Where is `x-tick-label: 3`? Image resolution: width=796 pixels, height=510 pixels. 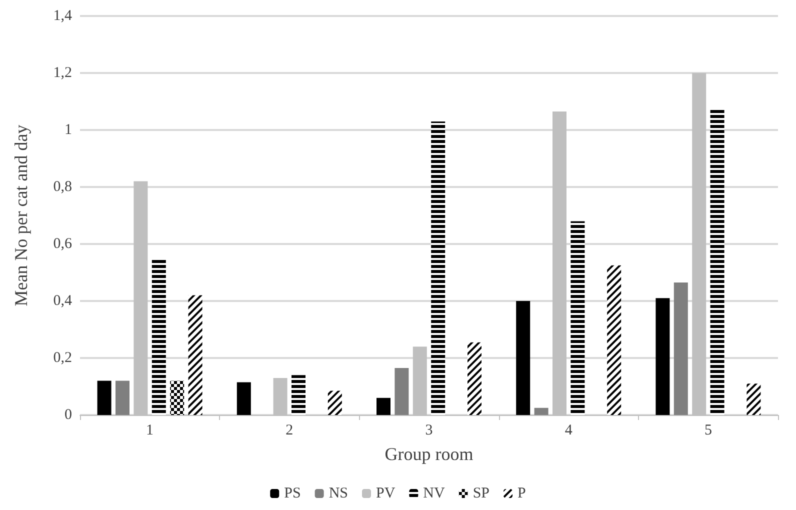 x-tick-label: 3 is located at coordinates (429, 430).